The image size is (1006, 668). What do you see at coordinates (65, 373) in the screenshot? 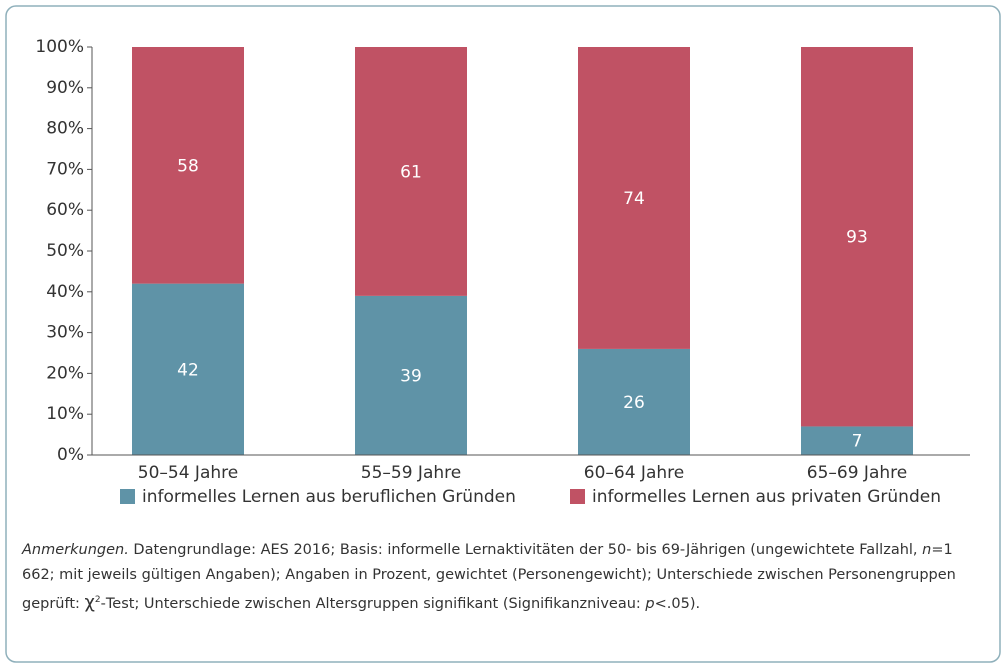
I see `y-tick-label: 20%` at bounding box center [65, 373].